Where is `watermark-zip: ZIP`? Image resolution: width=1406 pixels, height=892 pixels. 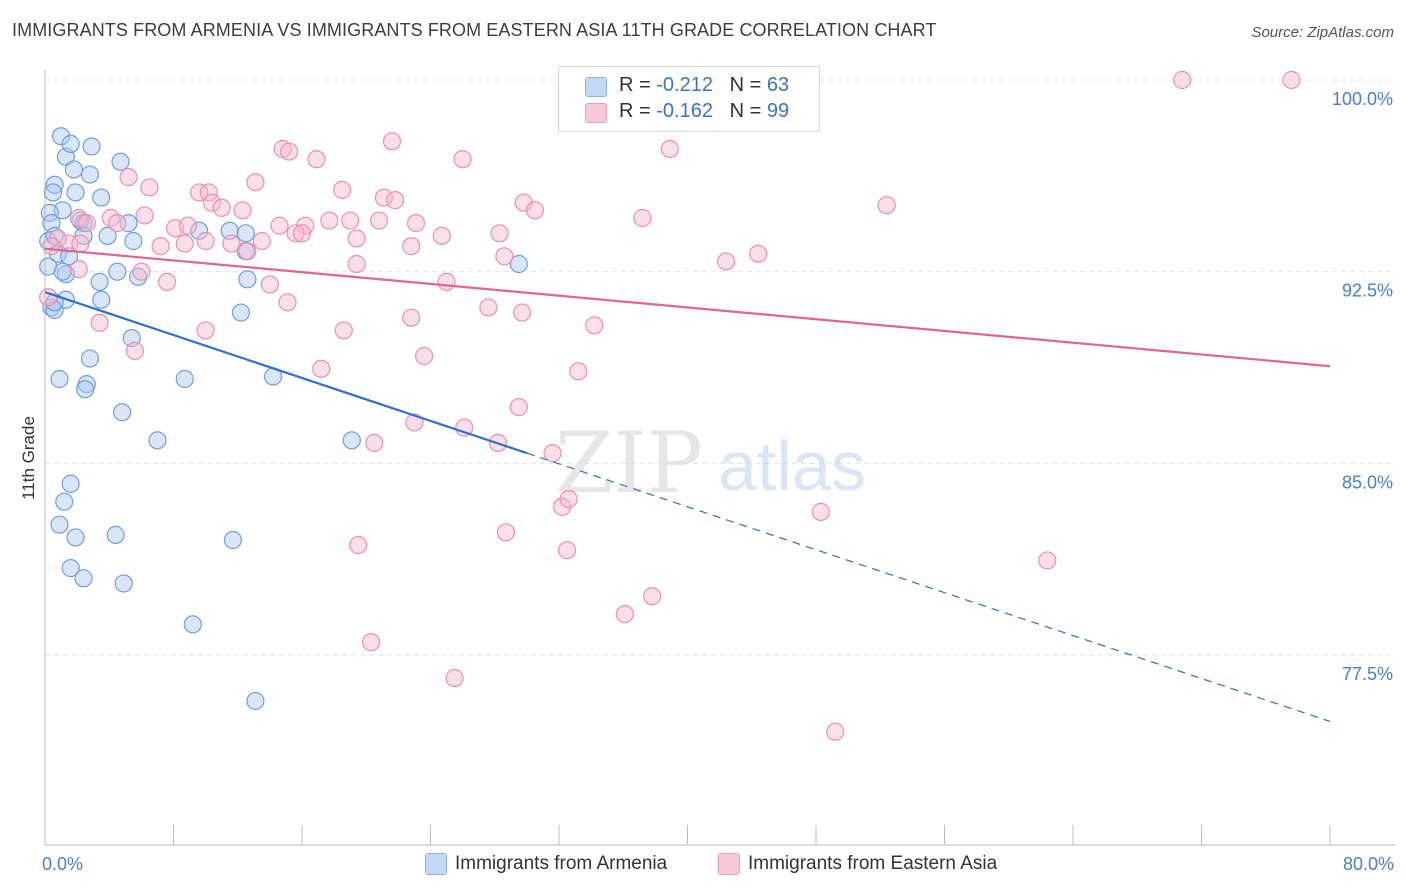 watermark-zip: ZIP is located at coordinates (629, 463).